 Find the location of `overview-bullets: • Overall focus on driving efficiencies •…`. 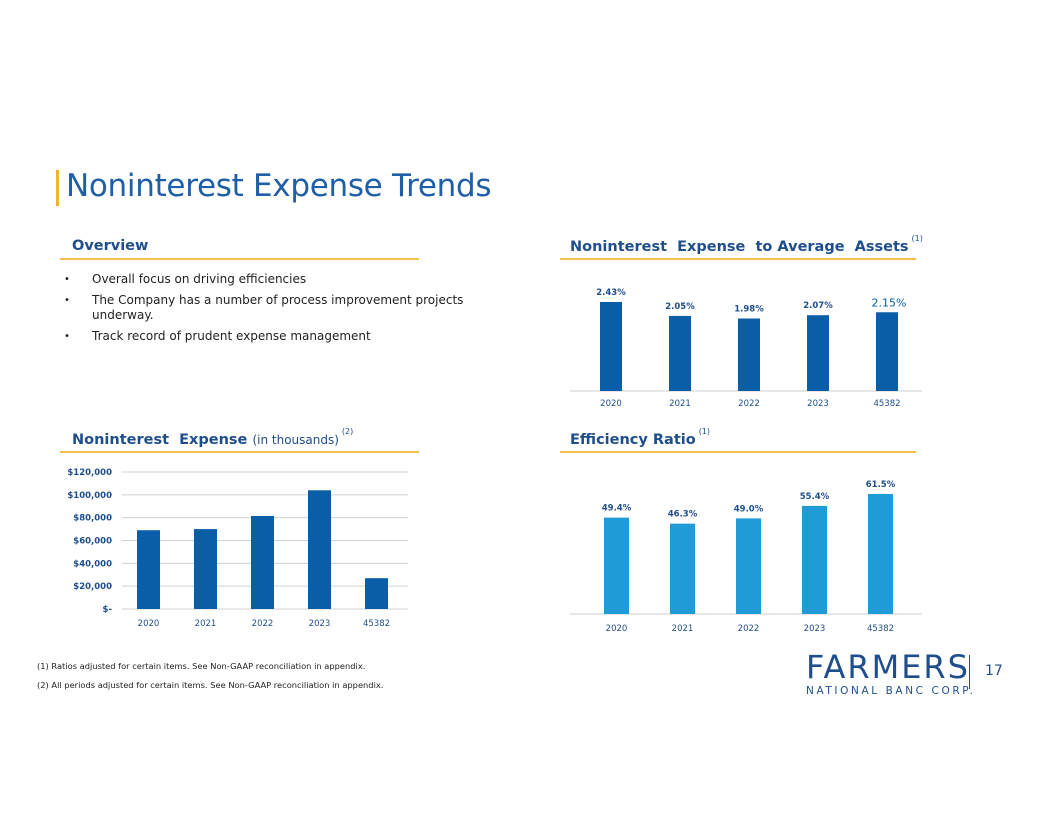

overview-bullets: • Overall focus on driving efficiencies •… is located at coordinates (264, 311).